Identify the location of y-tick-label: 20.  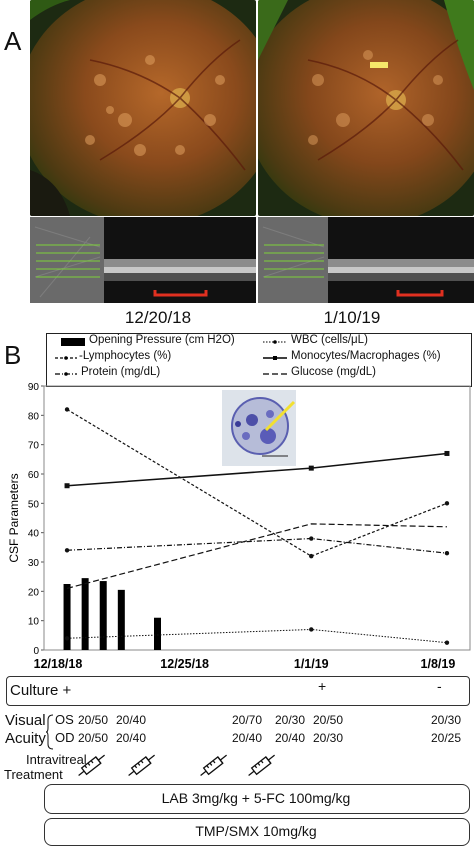
(34, 592).